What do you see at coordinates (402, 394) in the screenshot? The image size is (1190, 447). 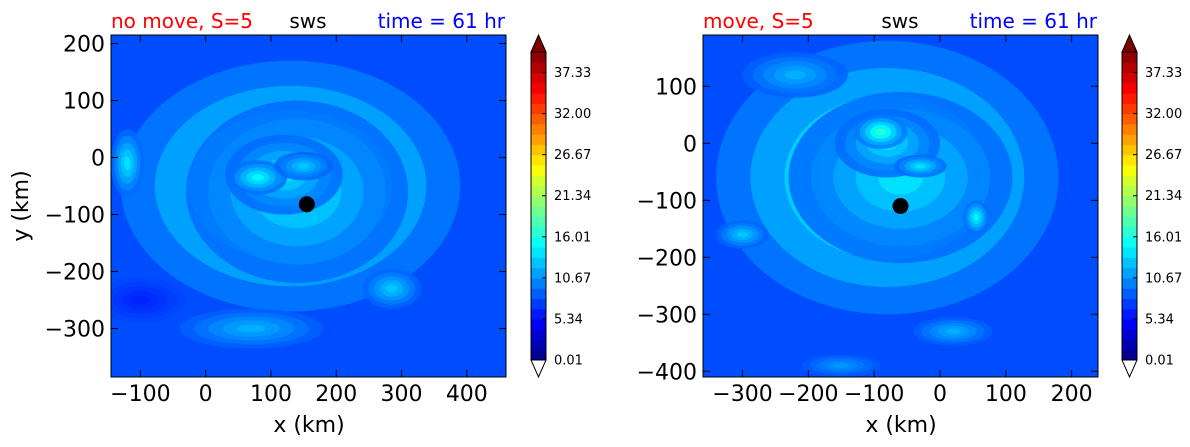 I see `x-tick-label: 300` at bounding box center [402, 394].